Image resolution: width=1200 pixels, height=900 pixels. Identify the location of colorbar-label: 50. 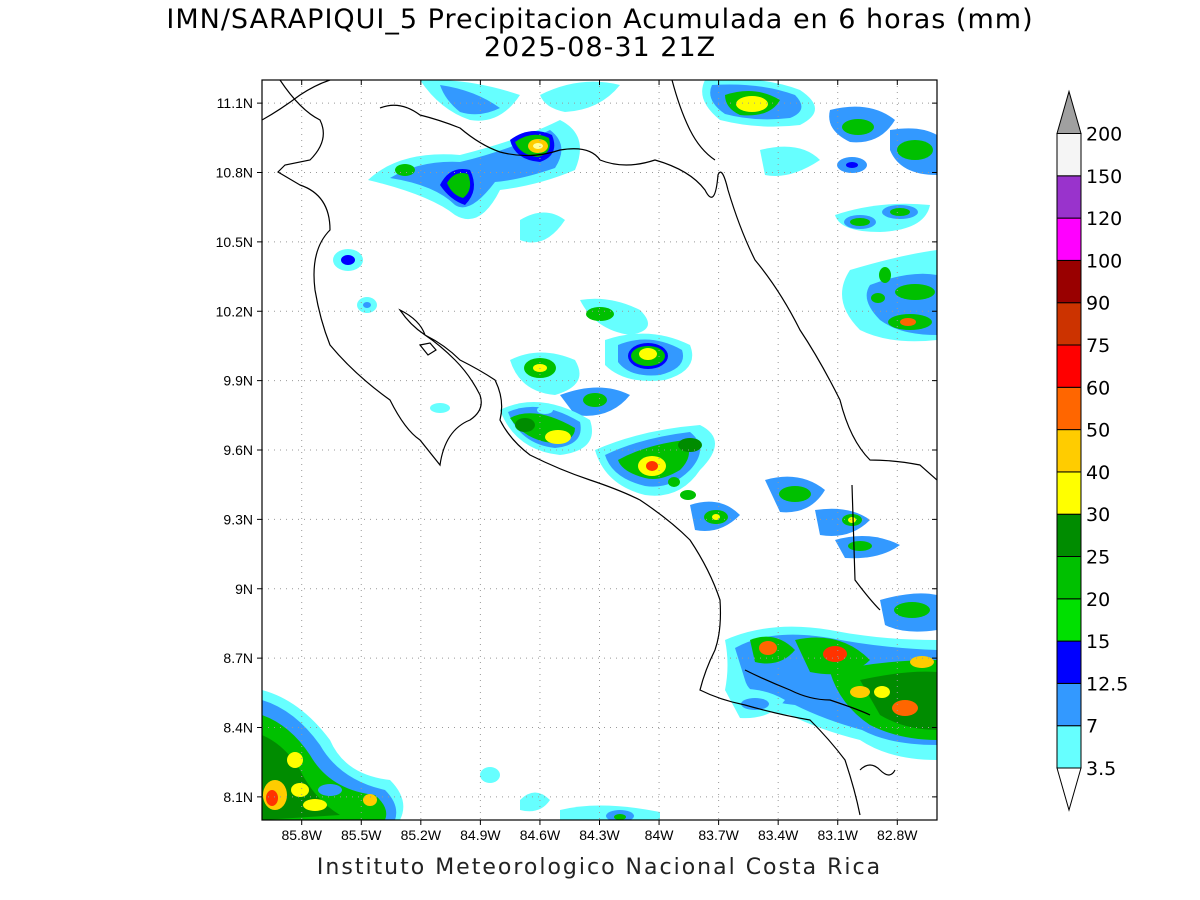
(1098, 431).